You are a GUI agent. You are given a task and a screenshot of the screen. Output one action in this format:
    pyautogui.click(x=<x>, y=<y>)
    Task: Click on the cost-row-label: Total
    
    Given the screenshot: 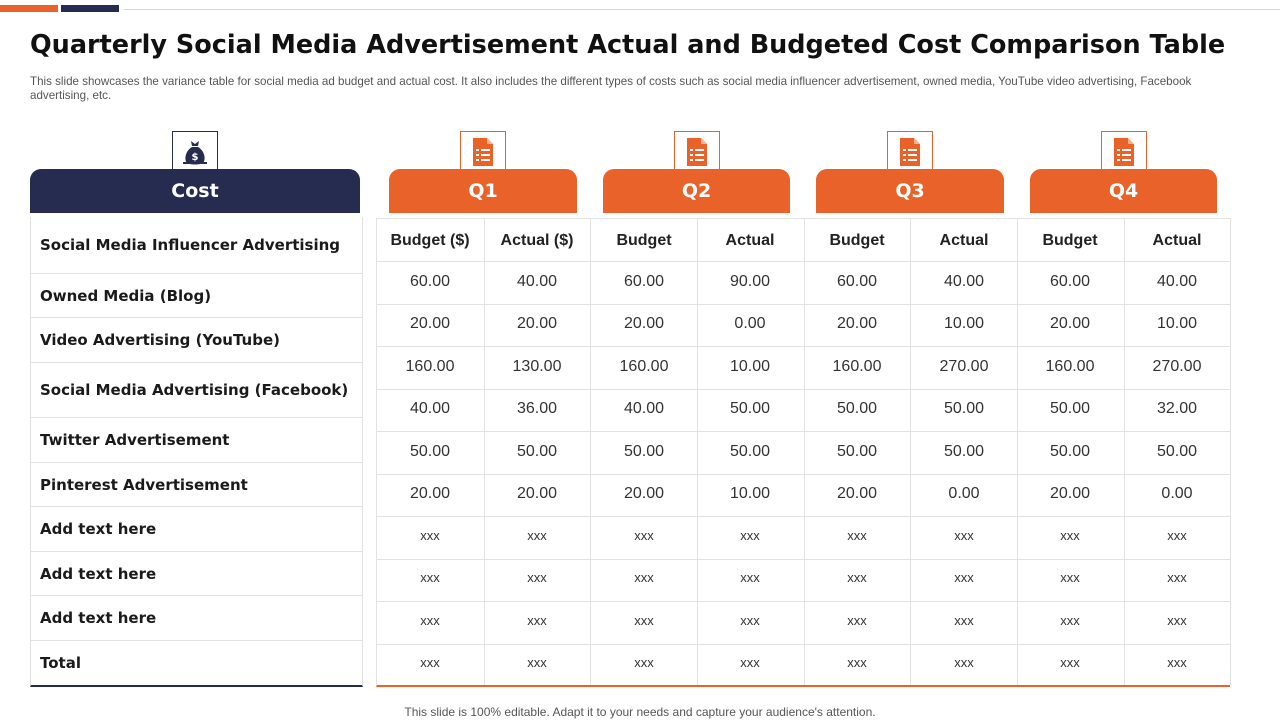 What is the action you would take?
    pyautogui.click(x=60, y=663)
    